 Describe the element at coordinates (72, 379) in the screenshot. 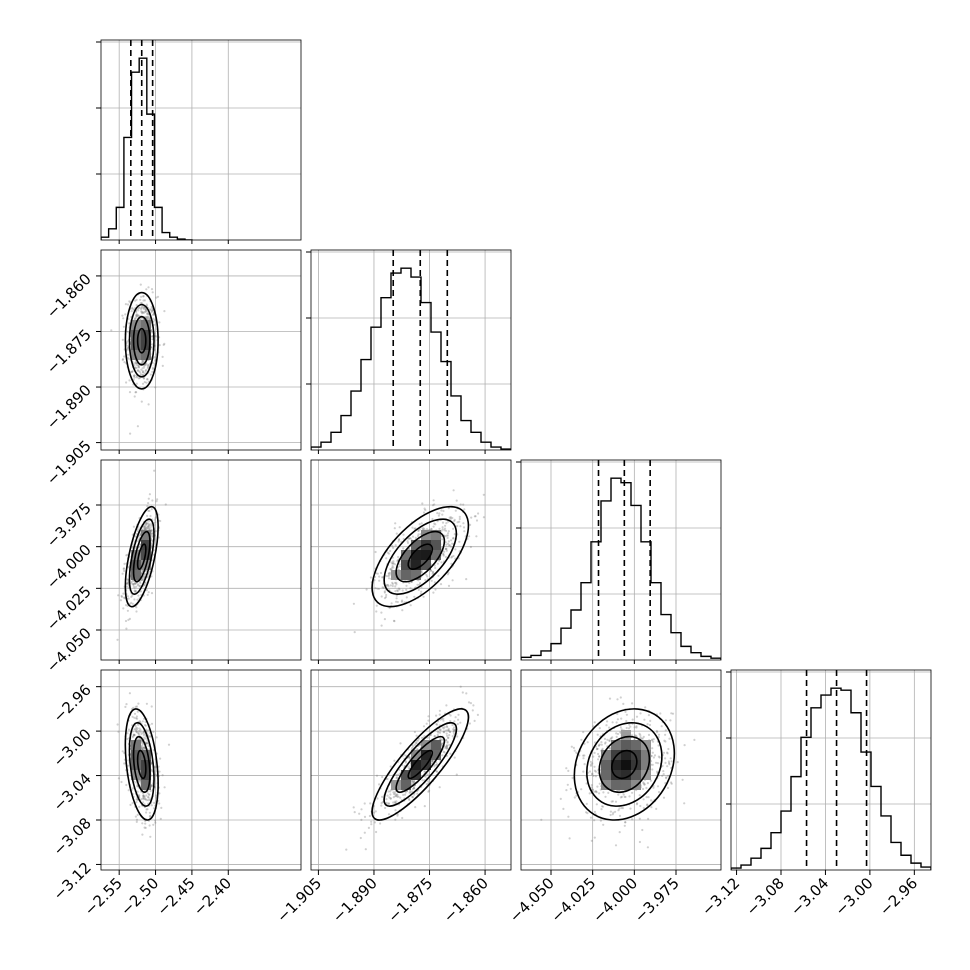

I see `y-axis-2: −1.905−1.890−1.875−1.860` at that location.